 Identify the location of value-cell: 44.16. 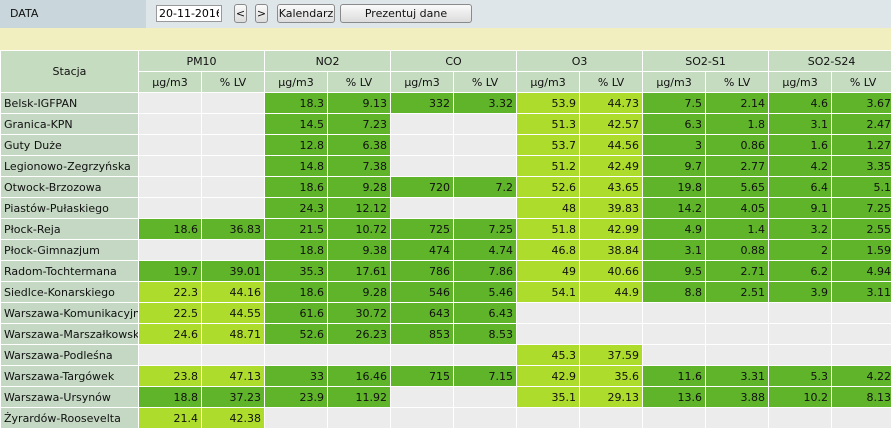
(233, 292).